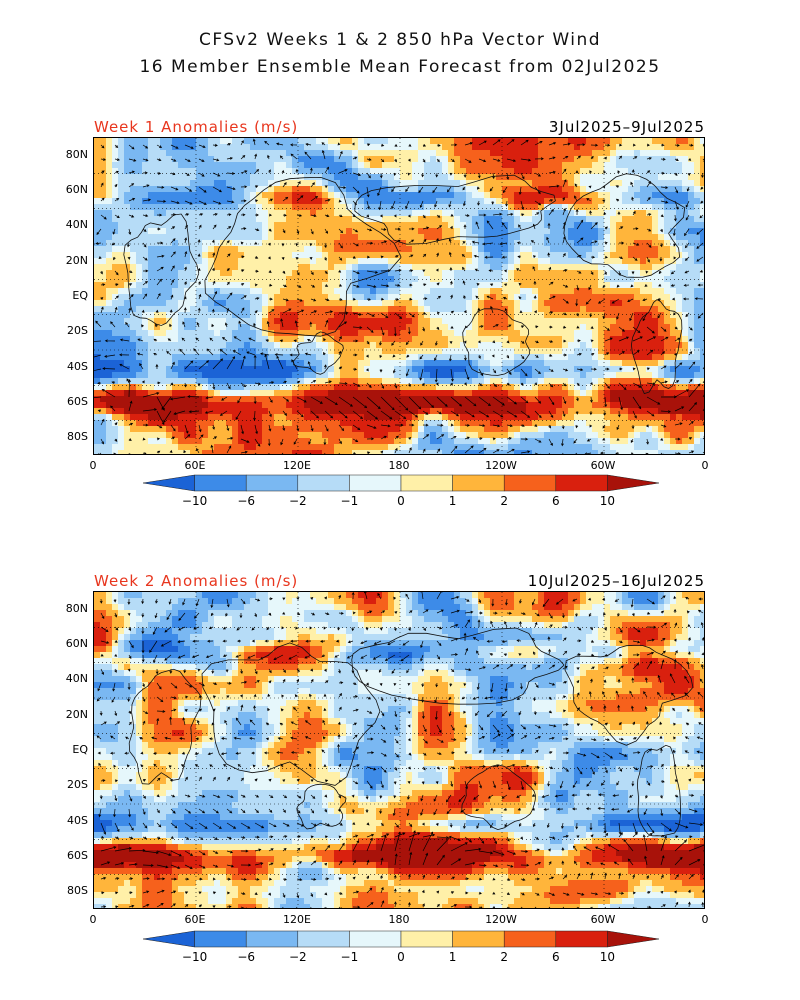 Image resolution: width=800 pixels, height=1000 pixels. I want to click on colorbar-week2-label: 2, so click(504, 957).